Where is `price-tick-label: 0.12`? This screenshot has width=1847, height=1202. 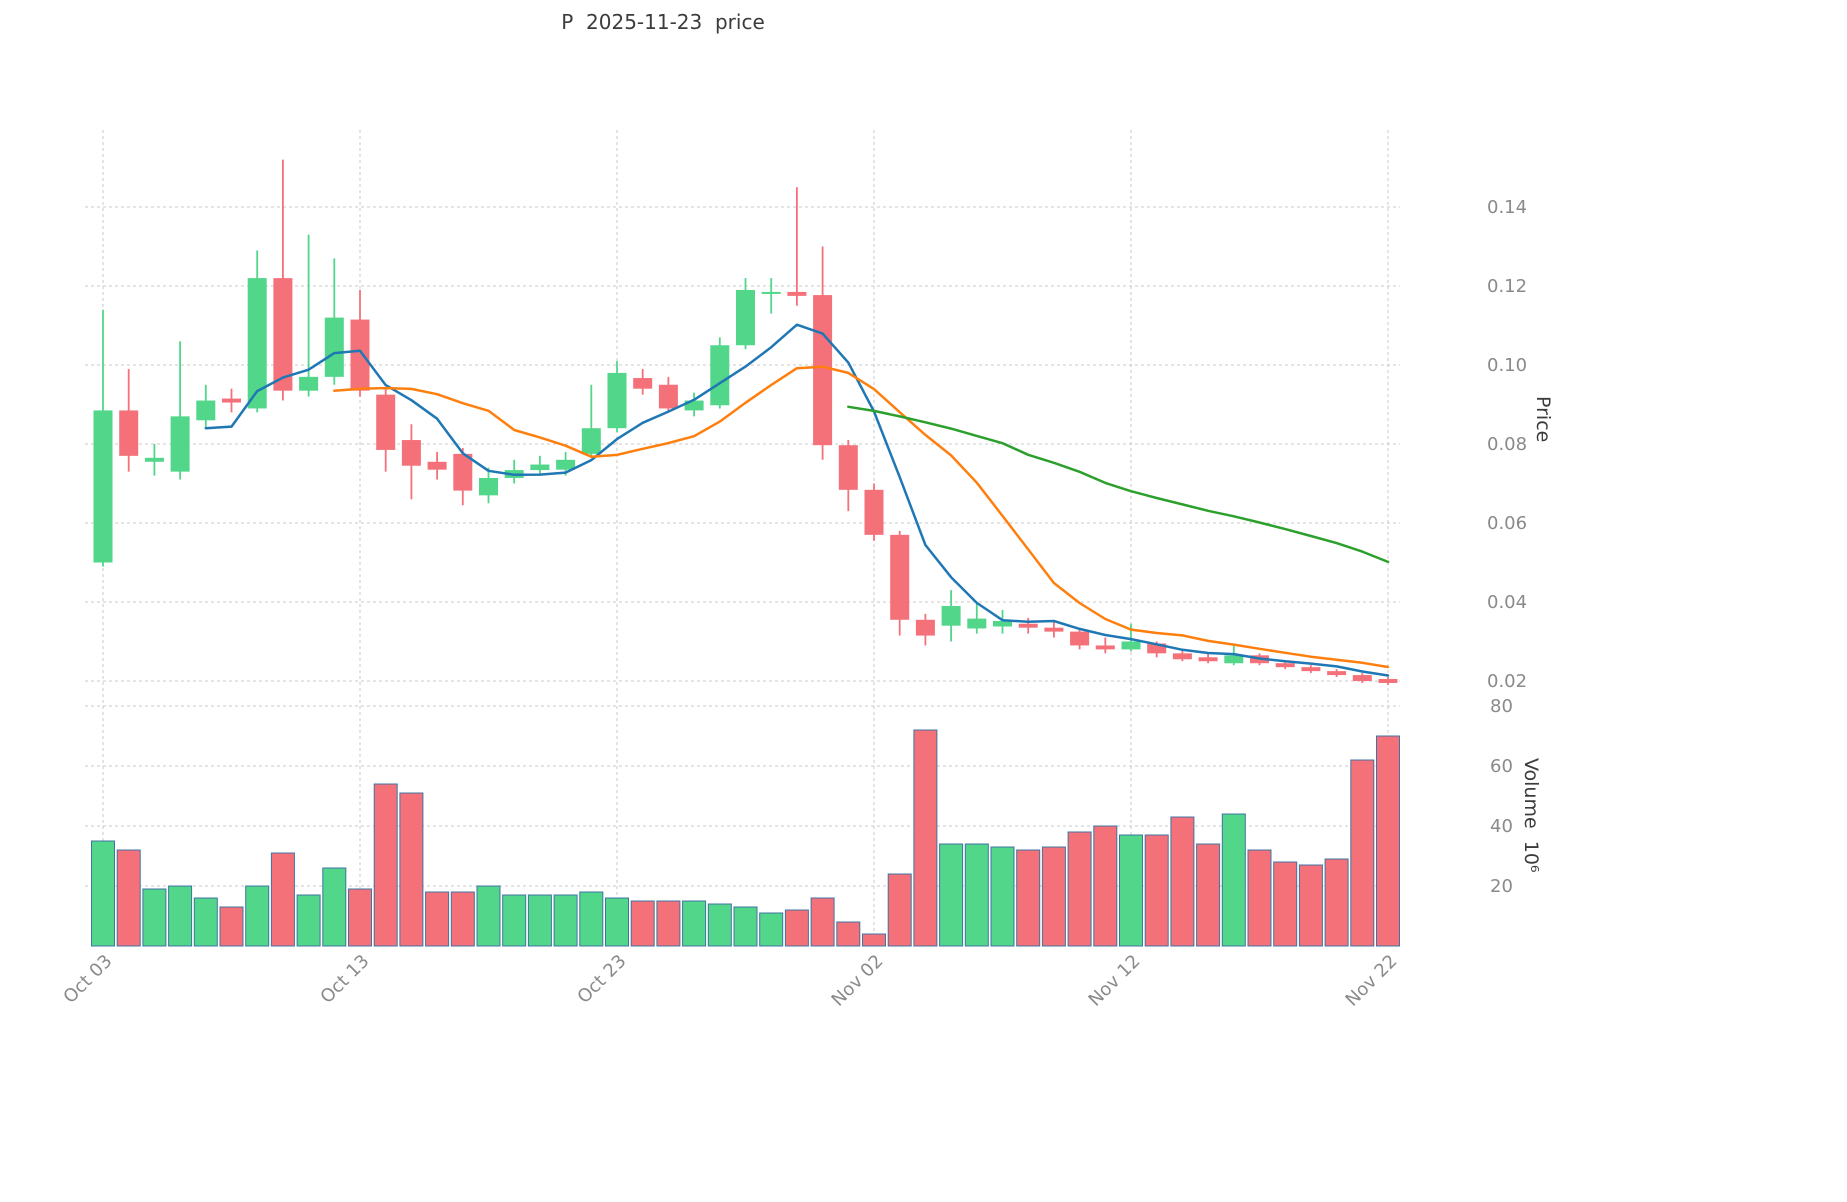 price-tick-label: 0.12 is located at coordinates (1507, 286).